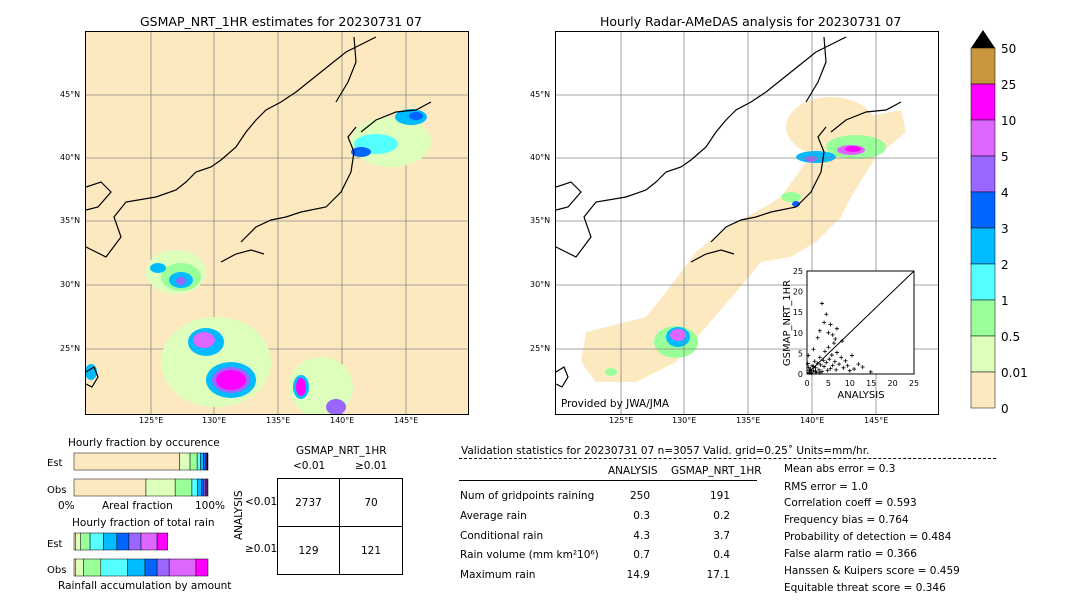 The width and height of the screenshot is (1080, 612). Describe the element at coordinates (55, 463) in the screenshot. I see `occurrence-row-est: Est` at that location.